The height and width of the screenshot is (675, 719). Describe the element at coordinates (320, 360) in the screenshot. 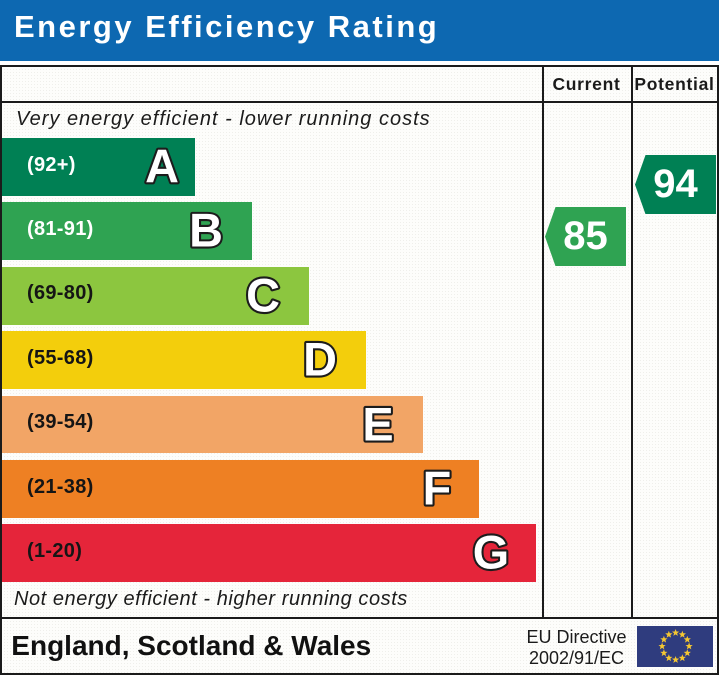

I see `svg-text: D` at that location.